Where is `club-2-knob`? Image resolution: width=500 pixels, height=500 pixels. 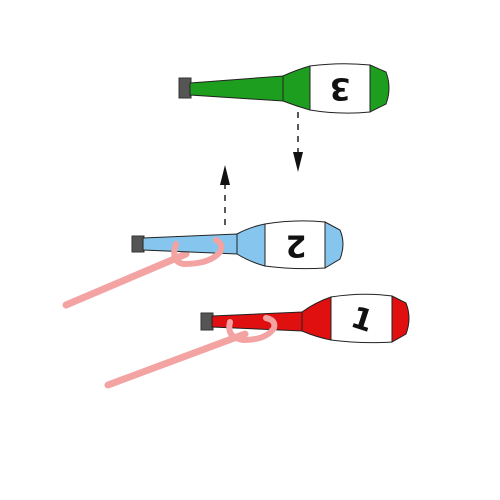 club-2-knob is located at coordinates (138, 244).